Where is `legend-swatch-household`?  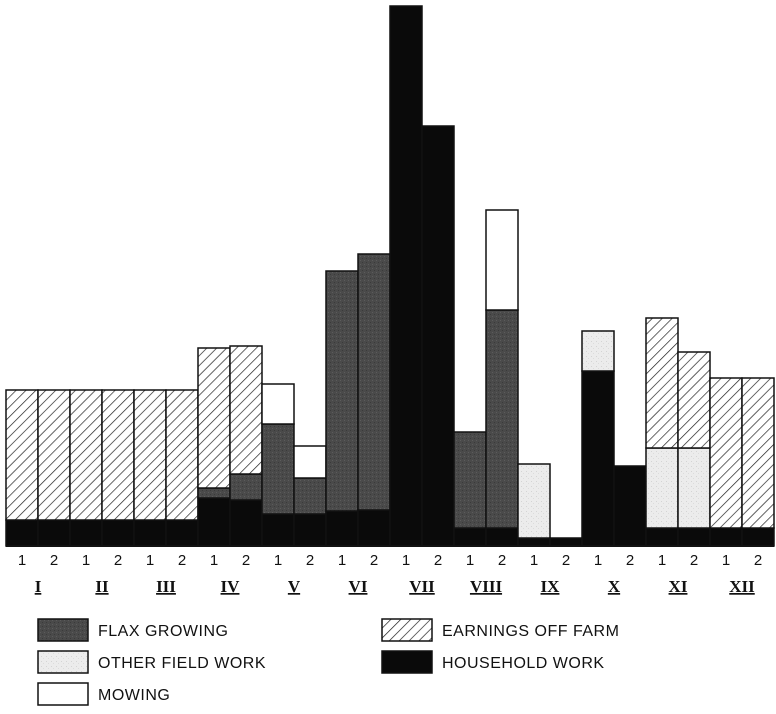 legend-swatch-household is located at coordinates (407, 662).